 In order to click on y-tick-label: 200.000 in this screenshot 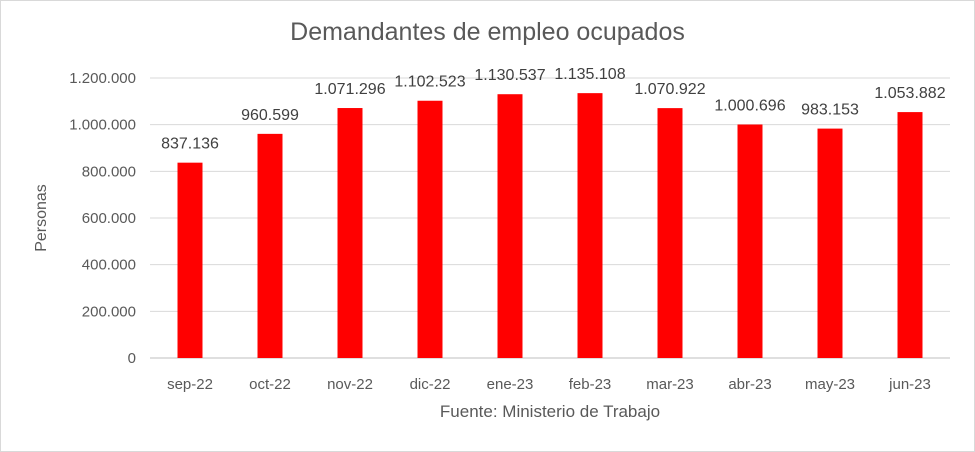, I will do `click(109, 311)`.